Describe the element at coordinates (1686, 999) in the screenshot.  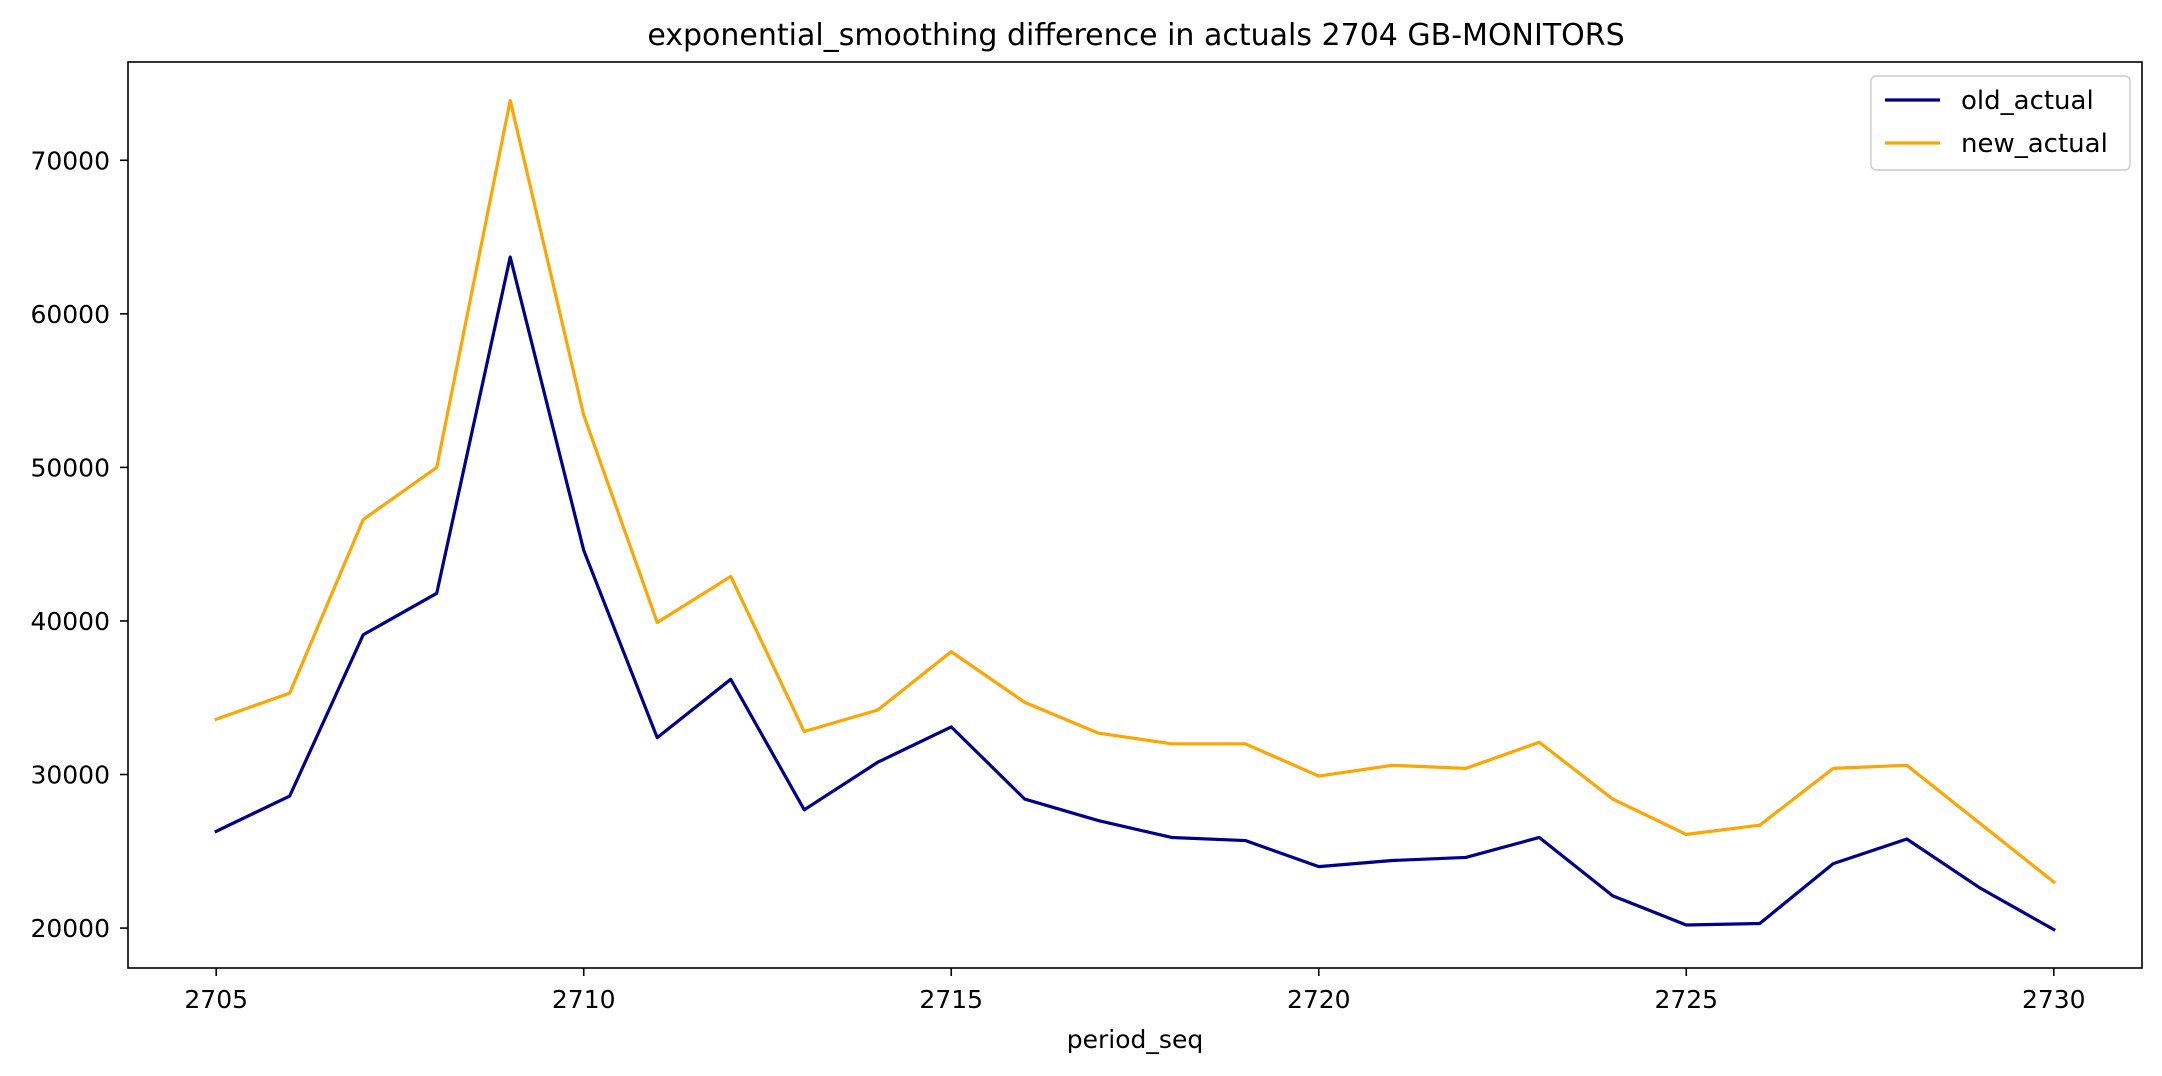
I see `x-tick-label: 2725` at that location.